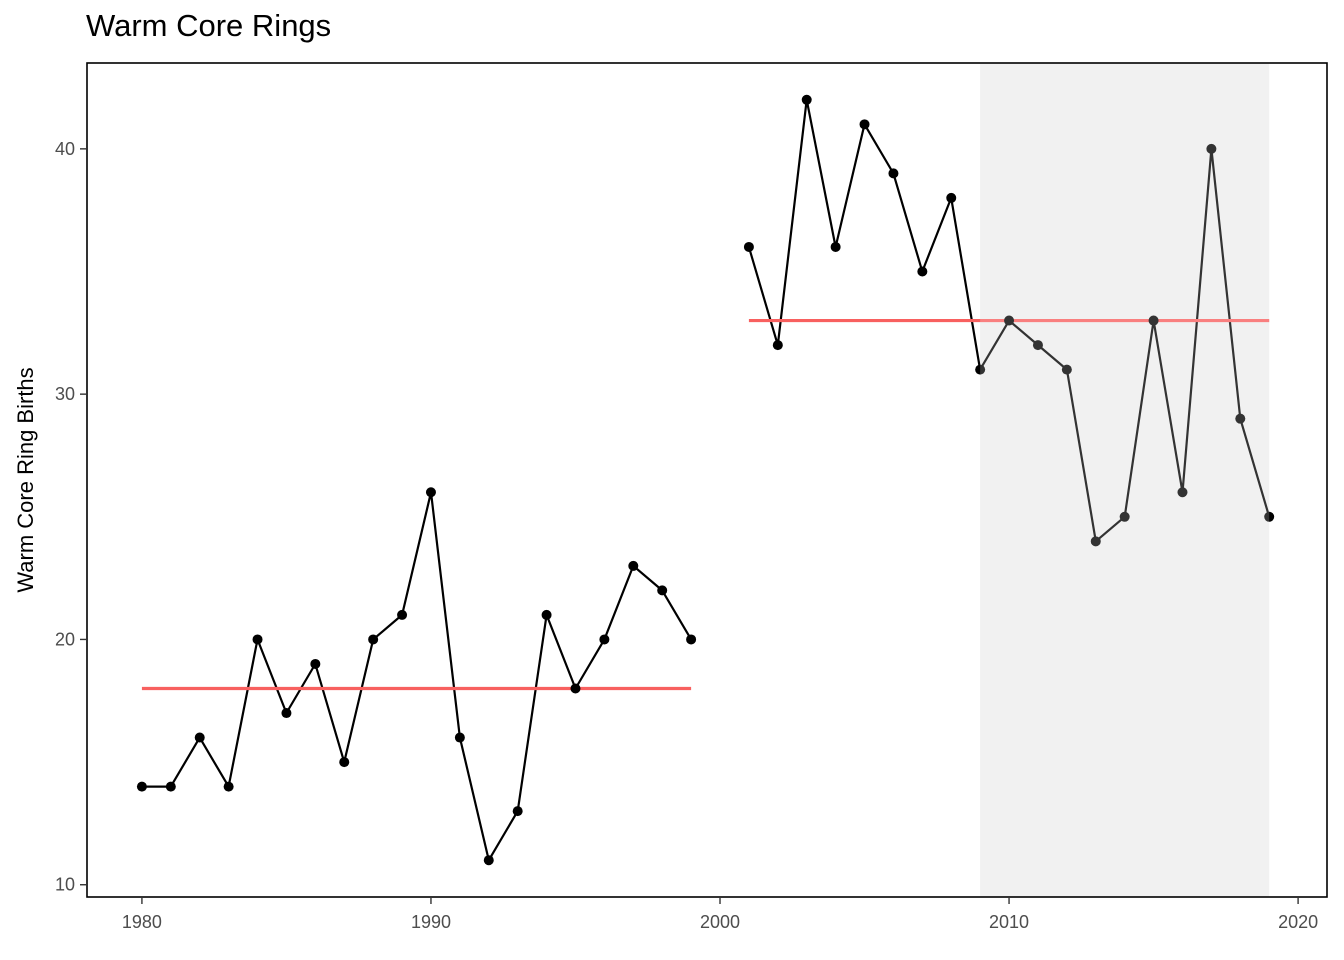  What do you see at coordinates (980, 369) in the screenshot?
I see `data-point-2009` at bounding box center [980, 369].